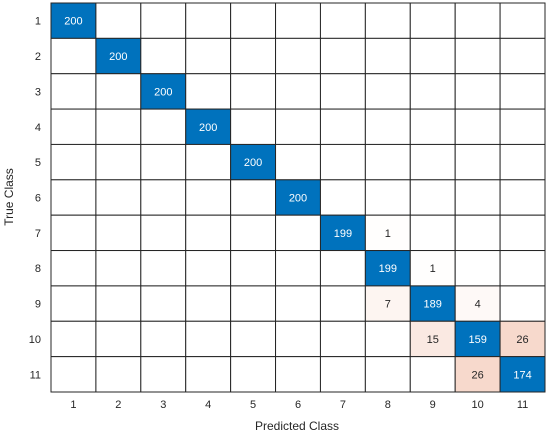 This screenshot has height=437, width=550. I want to click on x-tick-label: 5, so click(253, 405).